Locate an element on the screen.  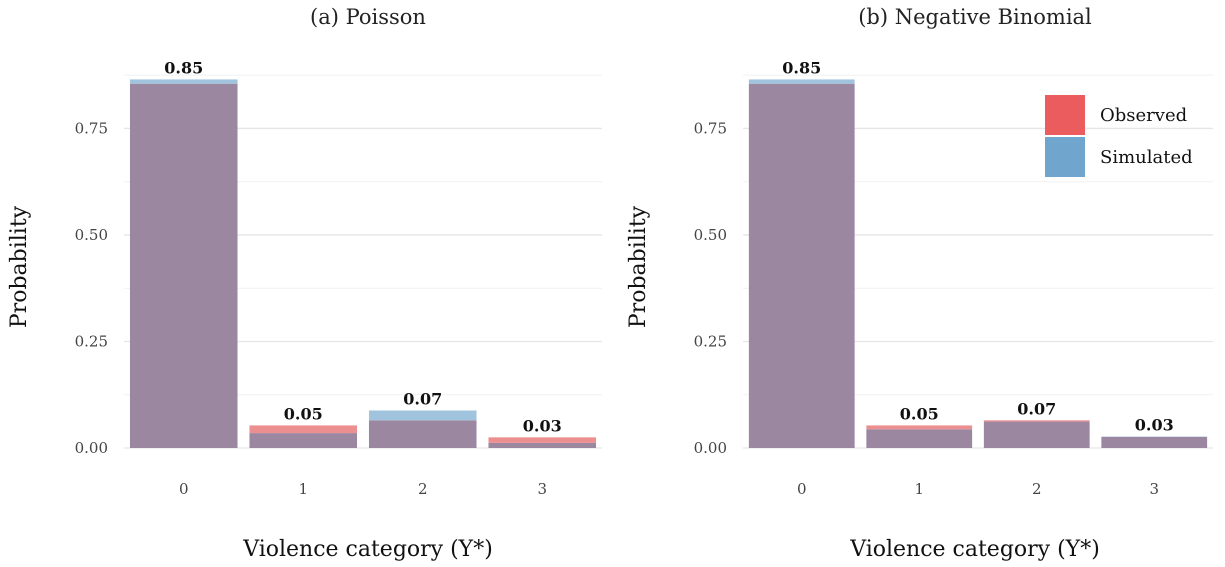
legend-label-simulated: Simulated is located at coordinates (1146, 157).